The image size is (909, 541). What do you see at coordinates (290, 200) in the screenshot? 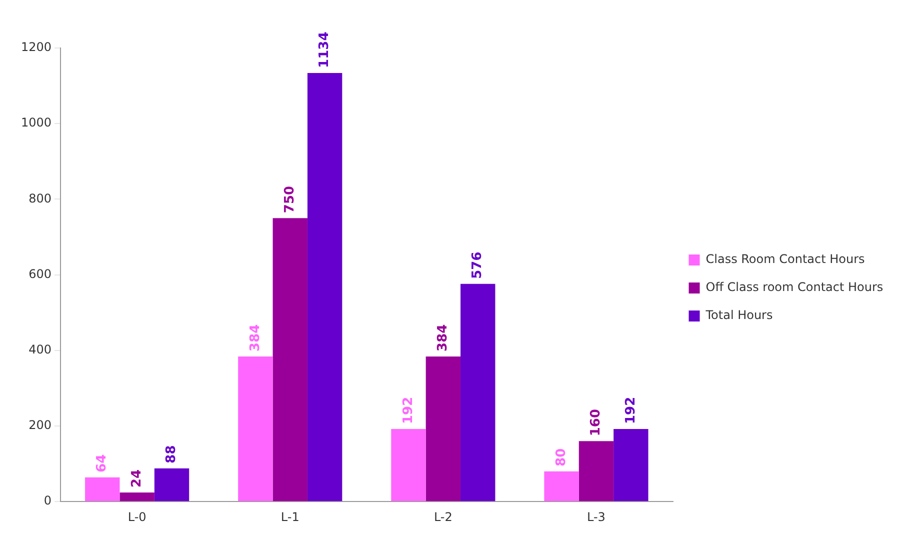
I see `data-label: 750` at bounding box center [290, 200].